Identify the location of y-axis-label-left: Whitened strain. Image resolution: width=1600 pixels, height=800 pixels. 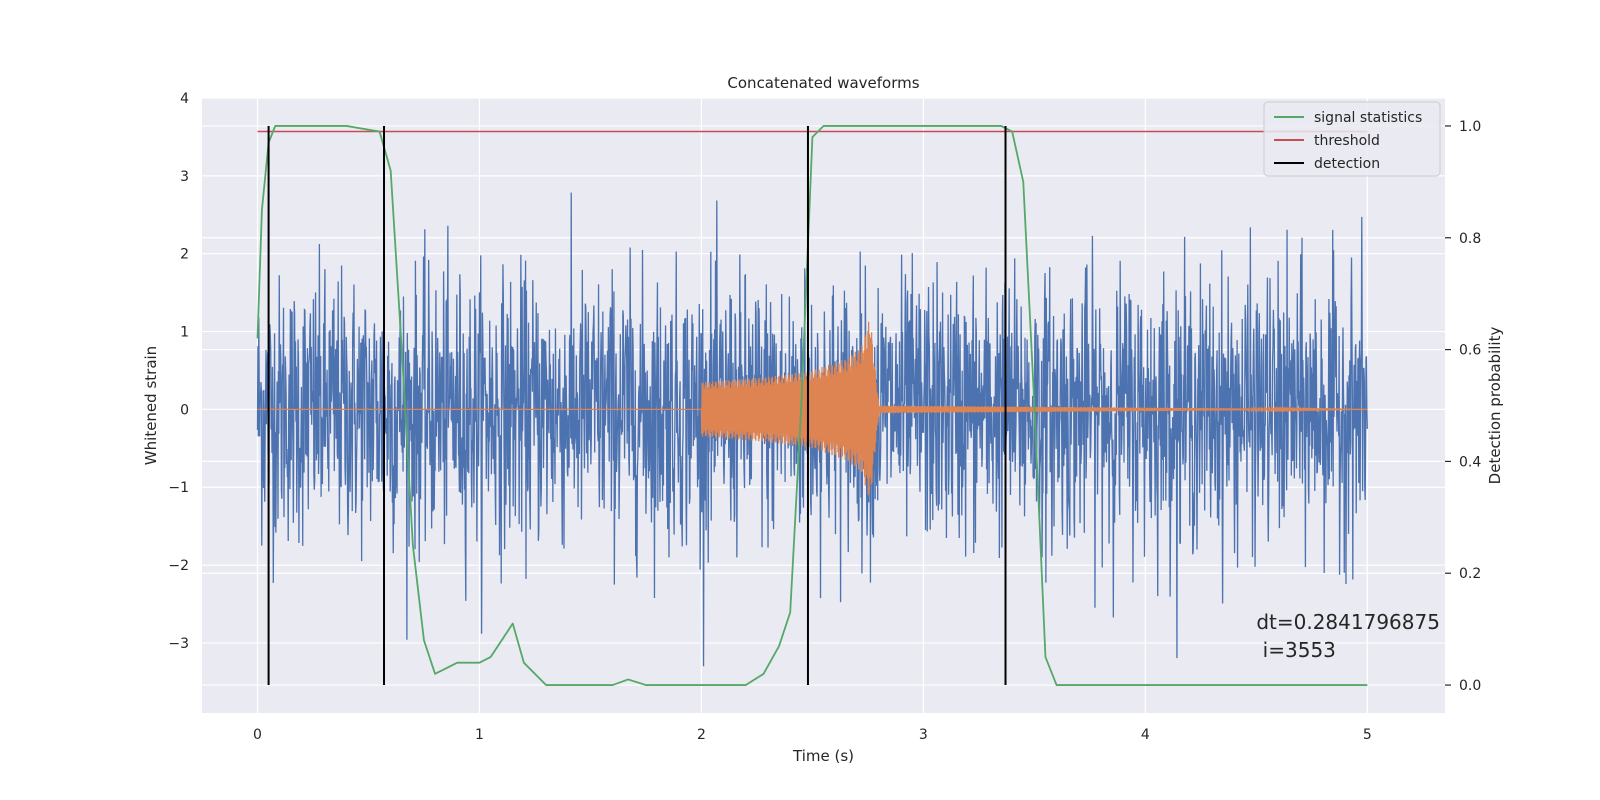
(151, 405).